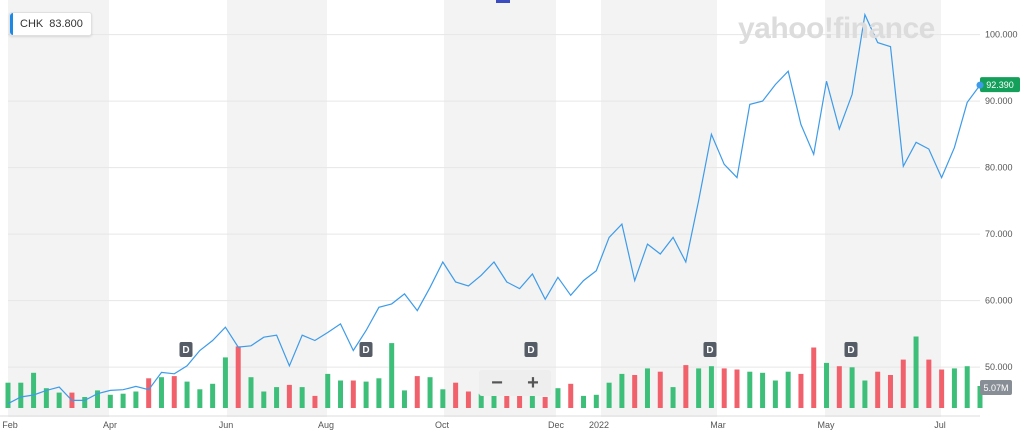 This screenshot has height=437, width=1024. I want to click on legend-value: 83.800, so click(66, 24).